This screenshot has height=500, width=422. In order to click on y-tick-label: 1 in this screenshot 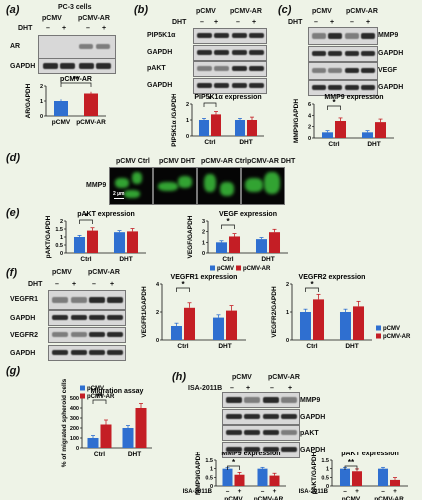, I will do `click(203, 243)`.